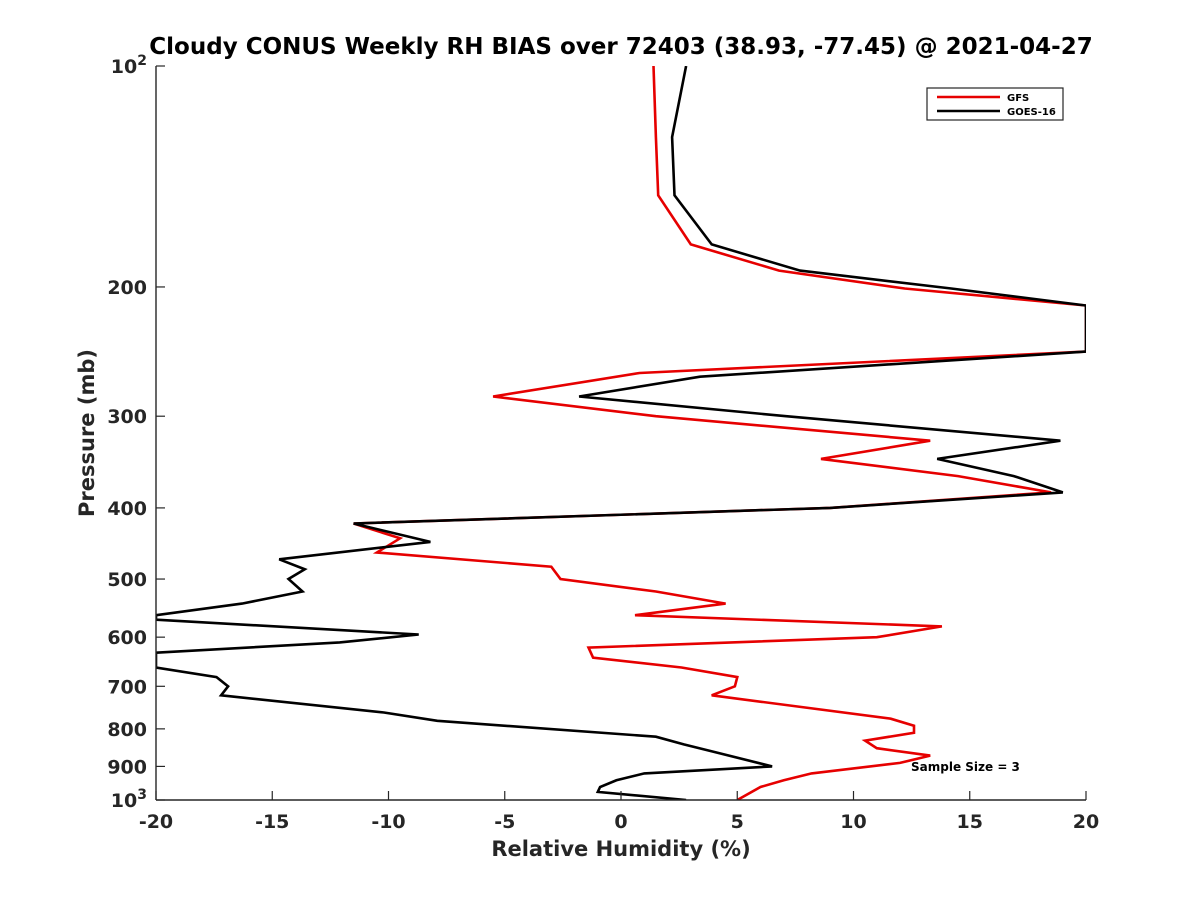 This screenshot has width=1200, height=900. What do you see at coordinates (127, 580) in the screenshot?
I see `y-tick-label: 500` at bounding box center [127, 580].